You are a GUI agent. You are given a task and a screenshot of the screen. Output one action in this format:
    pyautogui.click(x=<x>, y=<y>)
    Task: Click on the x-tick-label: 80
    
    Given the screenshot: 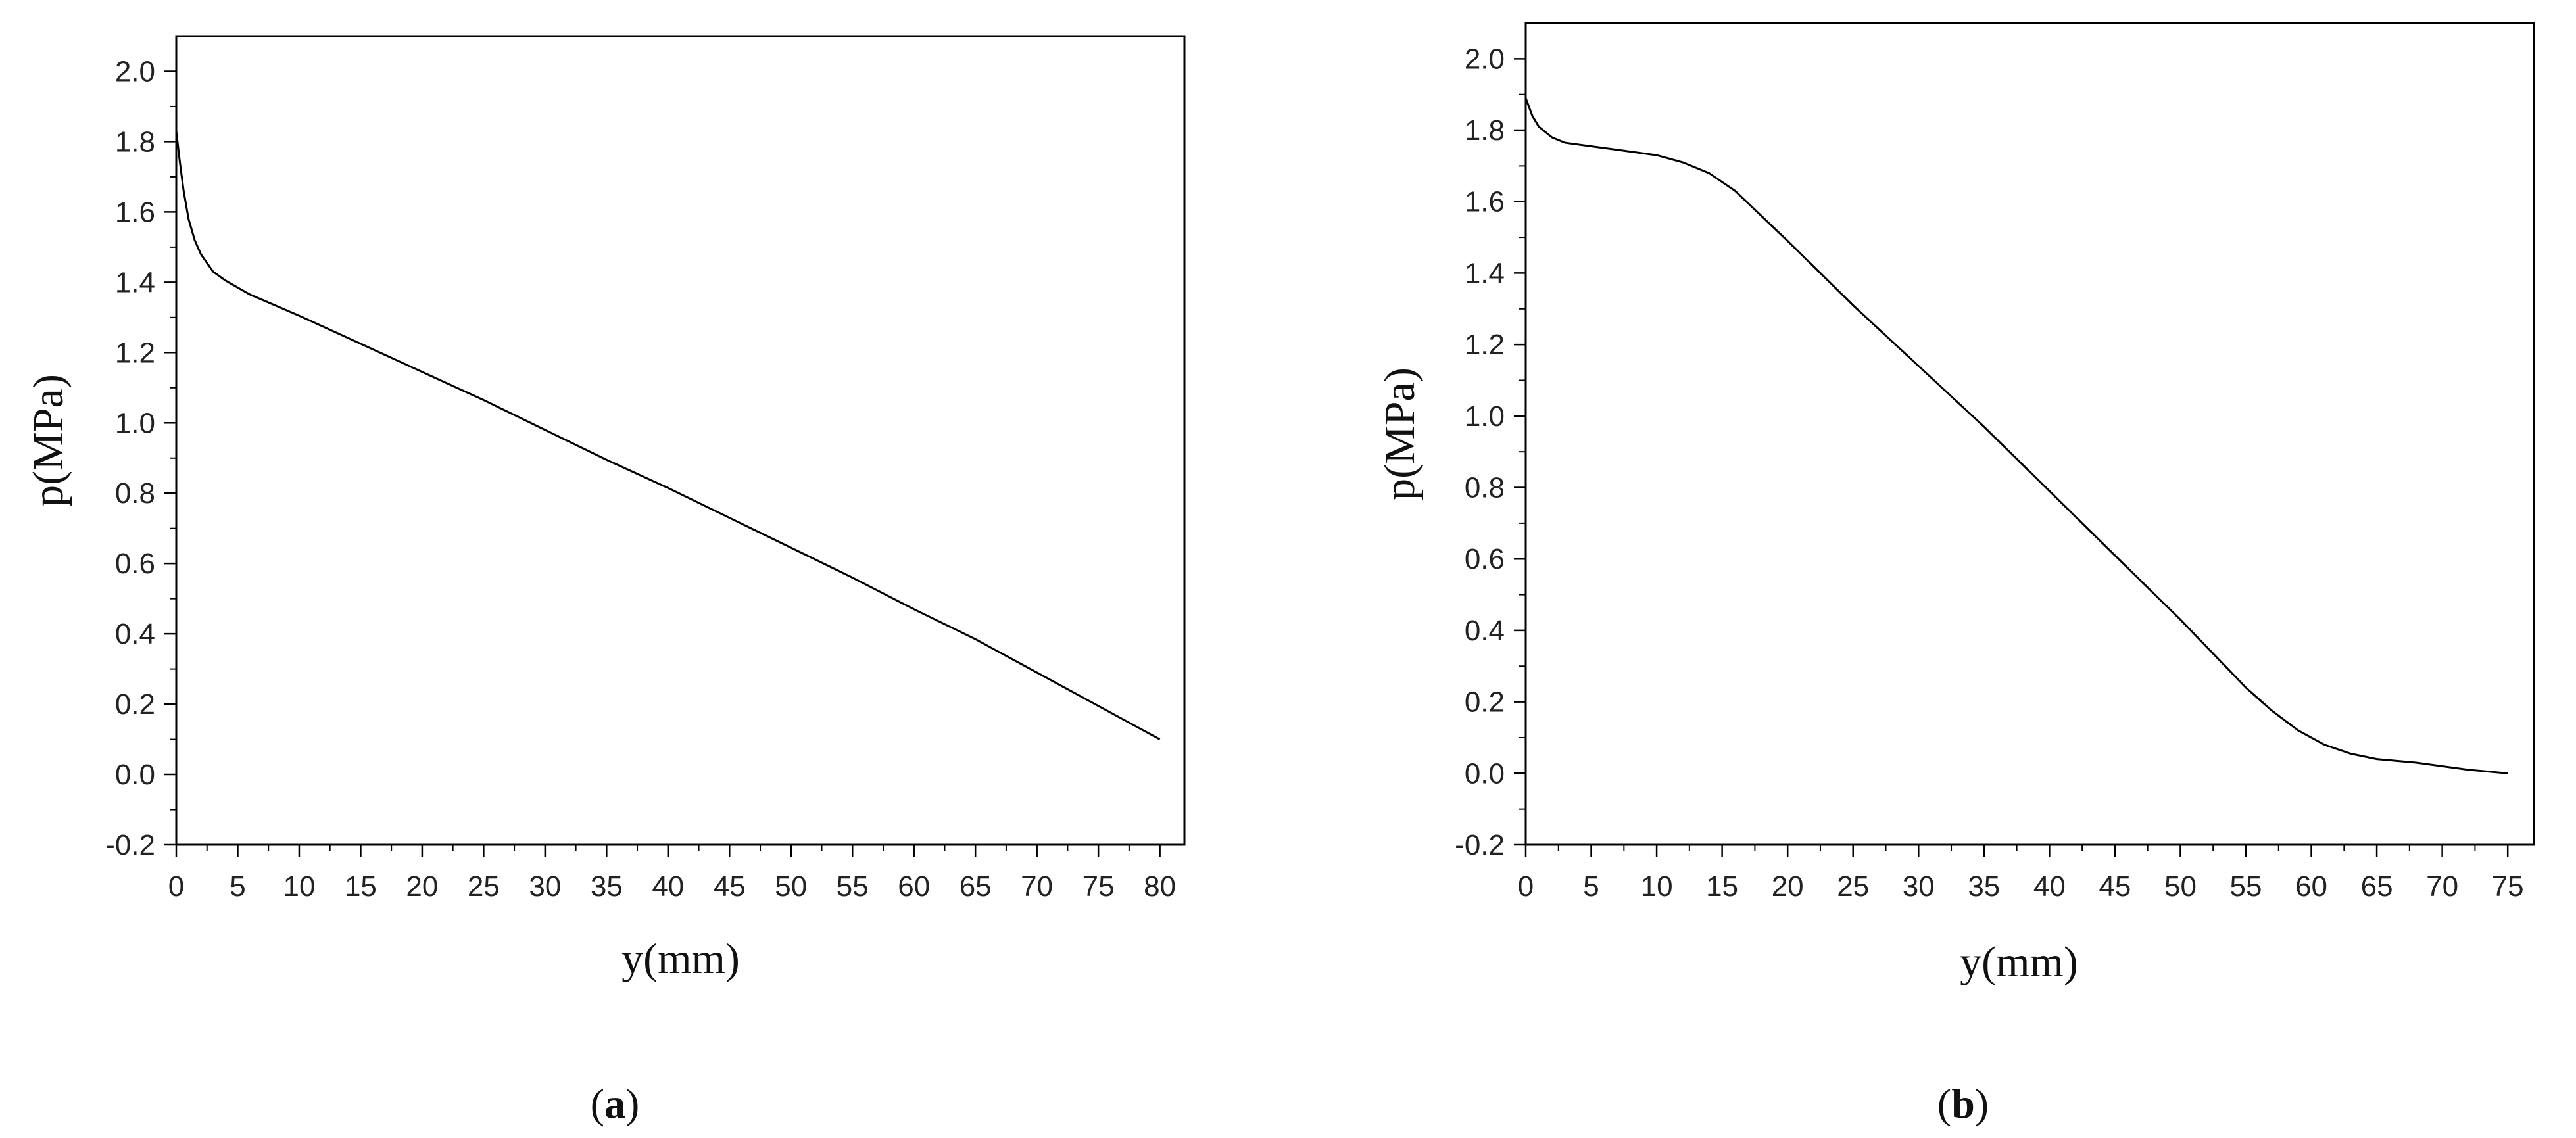 What is the action you would take?
    pyautogui.click(x=1160, y=886)
    